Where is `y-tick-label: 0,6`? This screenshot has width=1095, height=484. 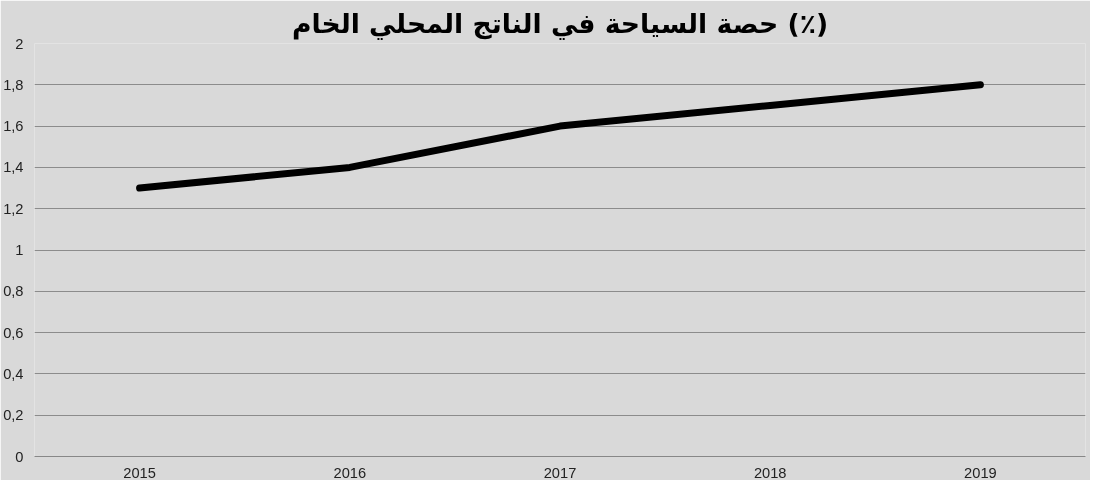
y-tick-label: 0,6 is located at coordinates (13, 332).